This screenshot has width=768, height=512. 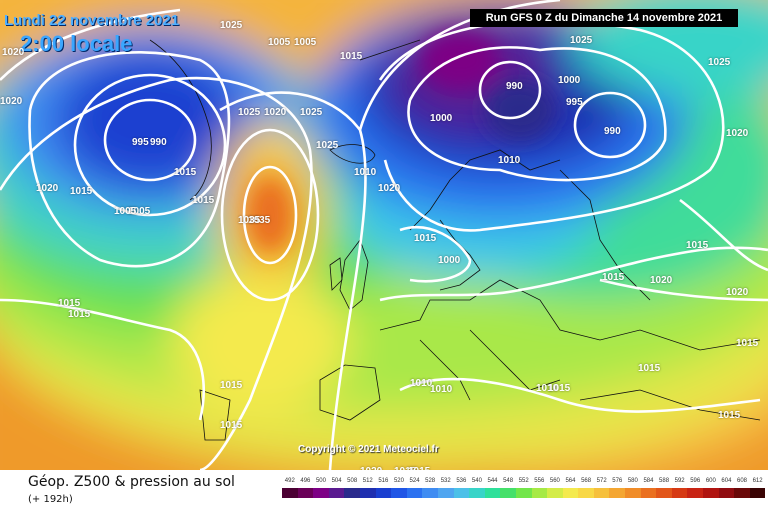 I want to click on scale-label: 540, so click(x=476, y=481).